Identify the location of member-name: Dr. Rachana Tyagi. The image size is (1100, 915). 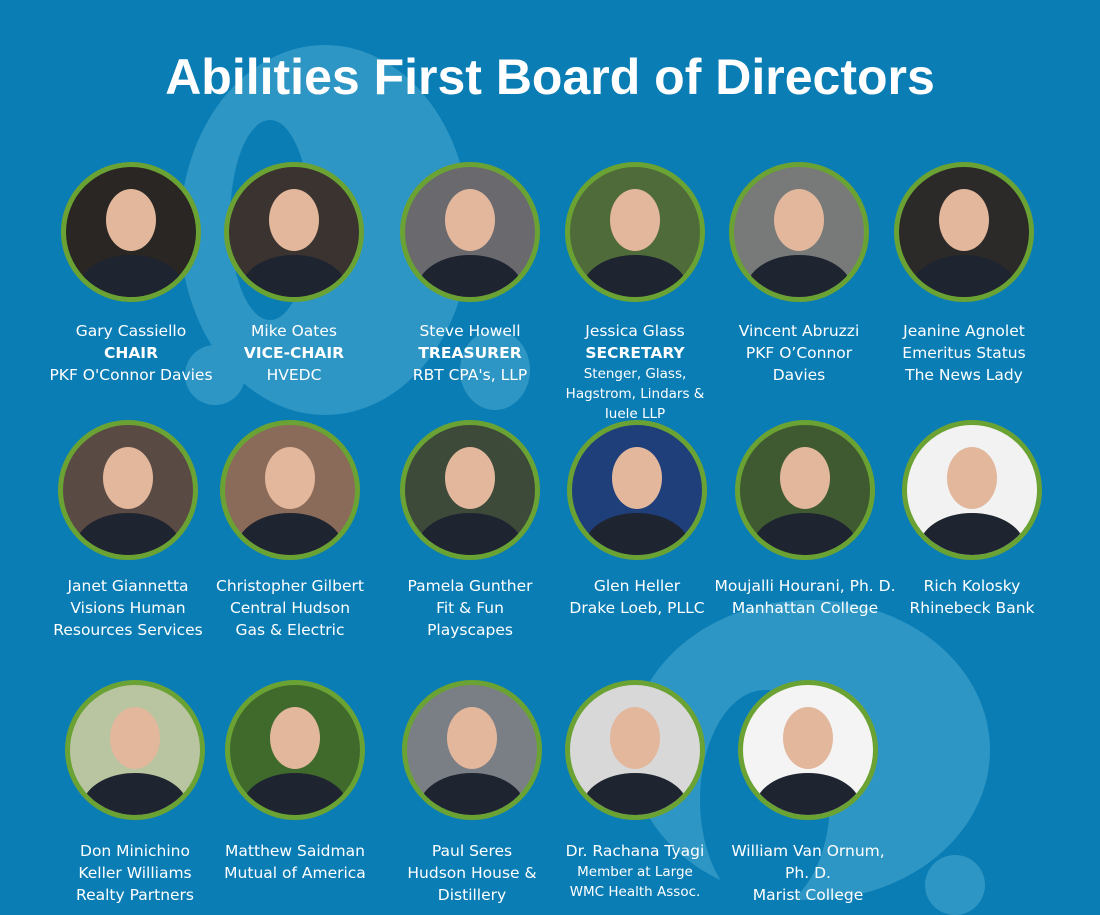
(635, 851).